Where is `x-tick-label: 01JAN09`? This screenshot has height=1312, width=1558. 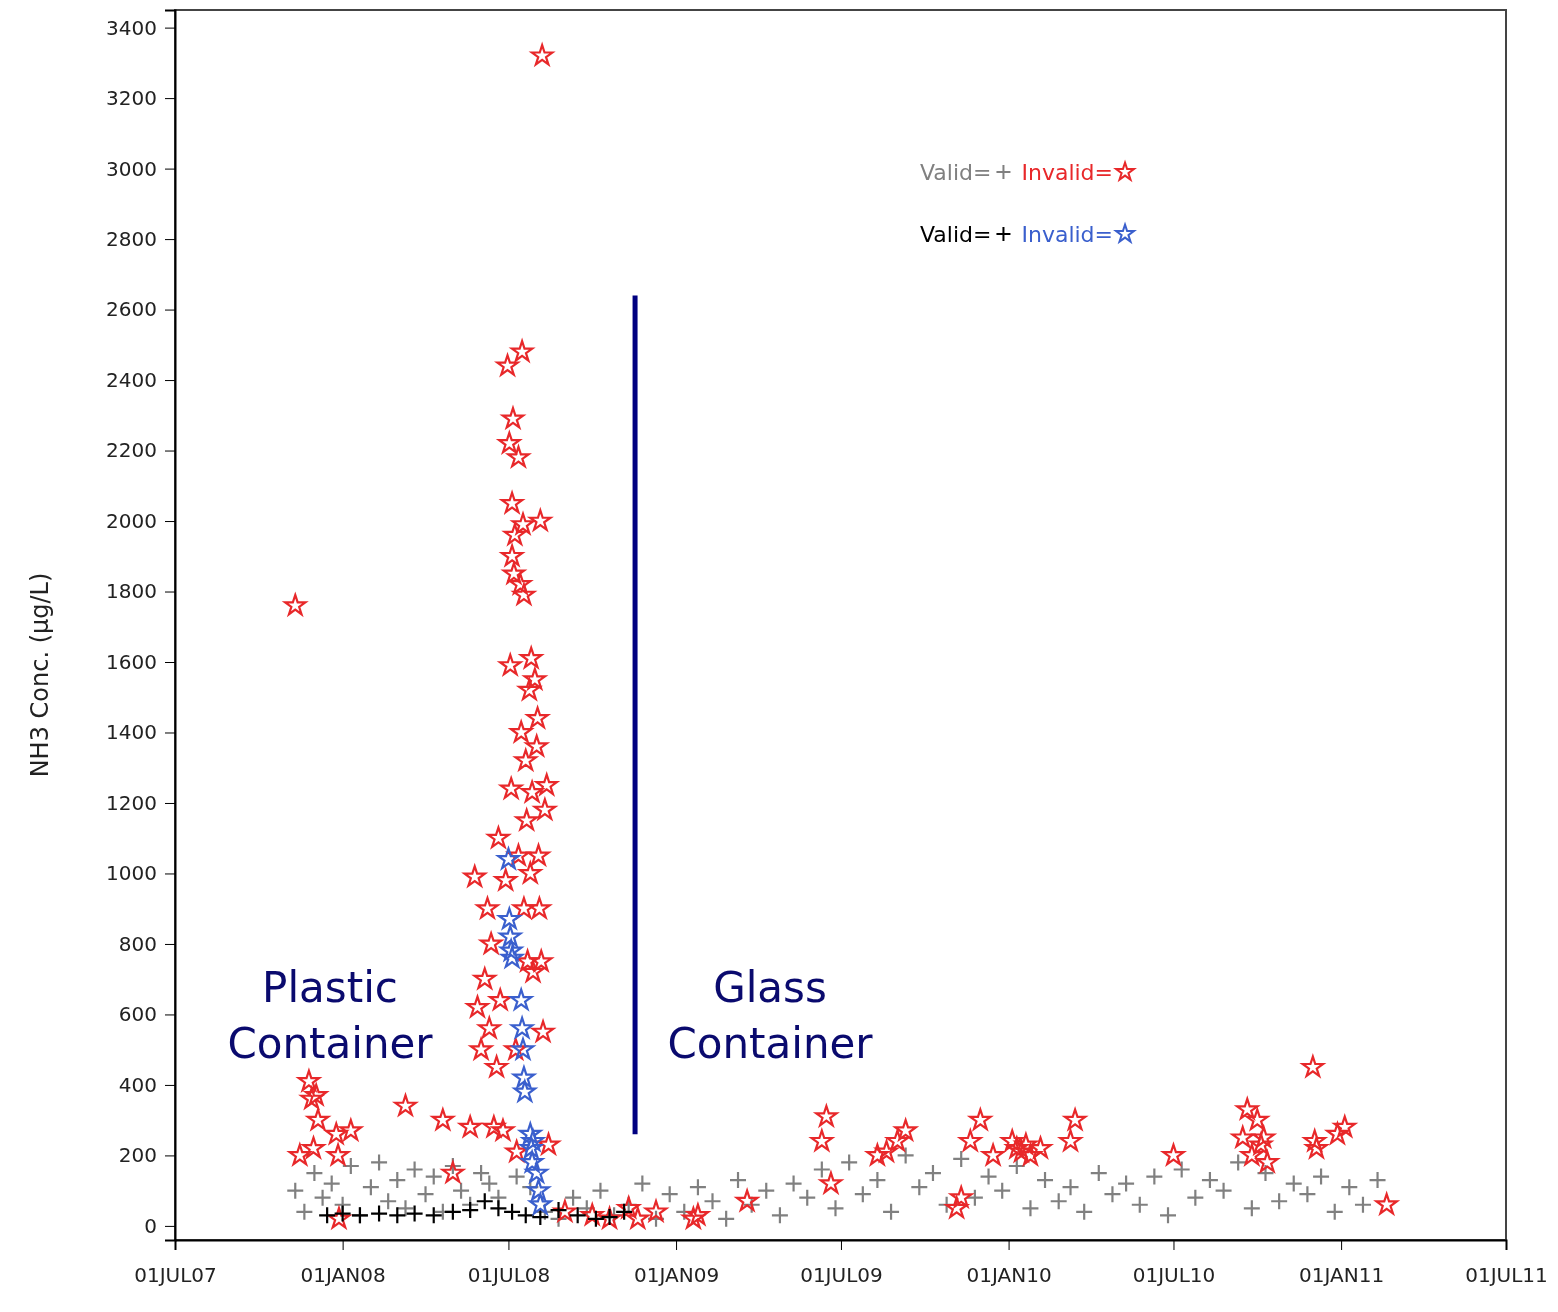
x-tick-label: 01JAN09 is located at coordinates (677, 1275).